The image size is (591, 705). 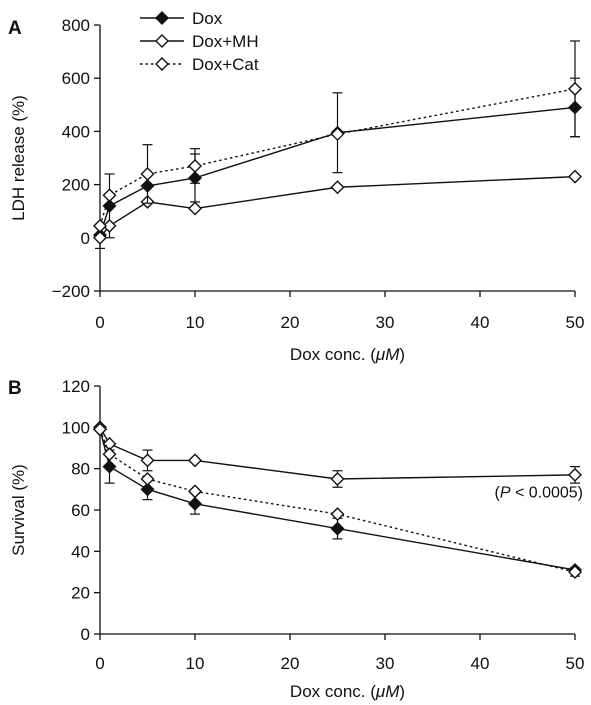 I want to click on y-tick-label: 20, so click(x=80, y=593).